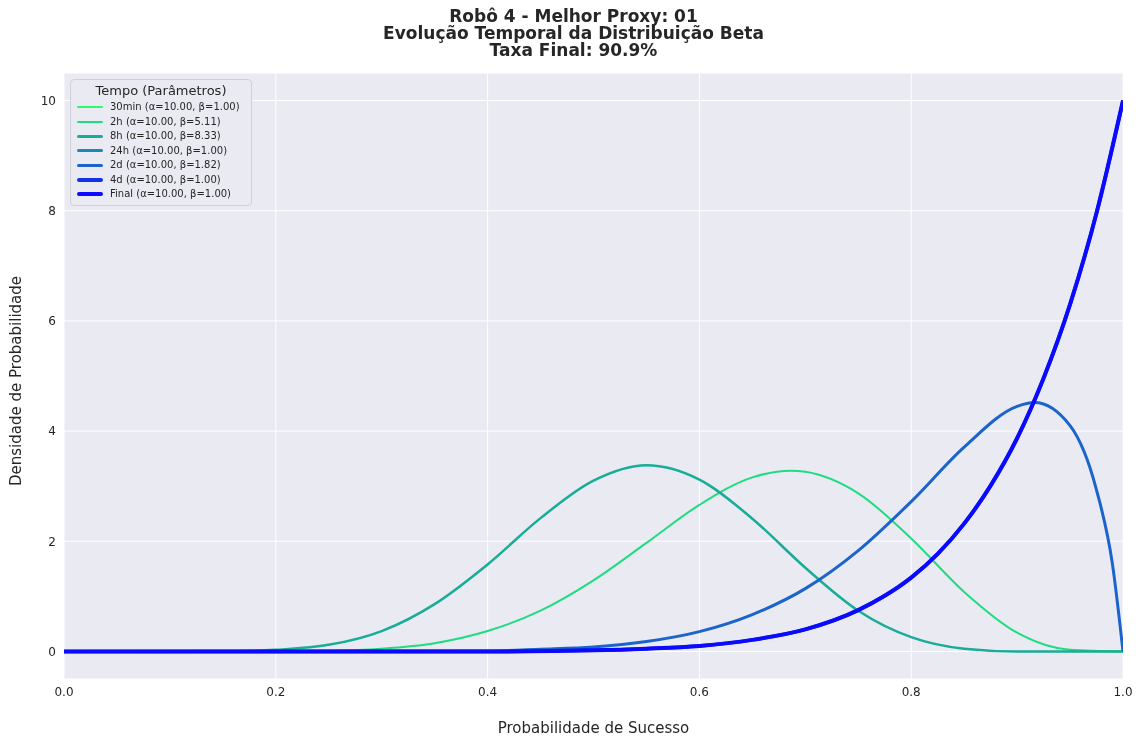 This screenshot has width=1147, height=753. Describe the element at coordinates (52, 431) in the screenshot. I see `y-tick-label: 4` at that location.